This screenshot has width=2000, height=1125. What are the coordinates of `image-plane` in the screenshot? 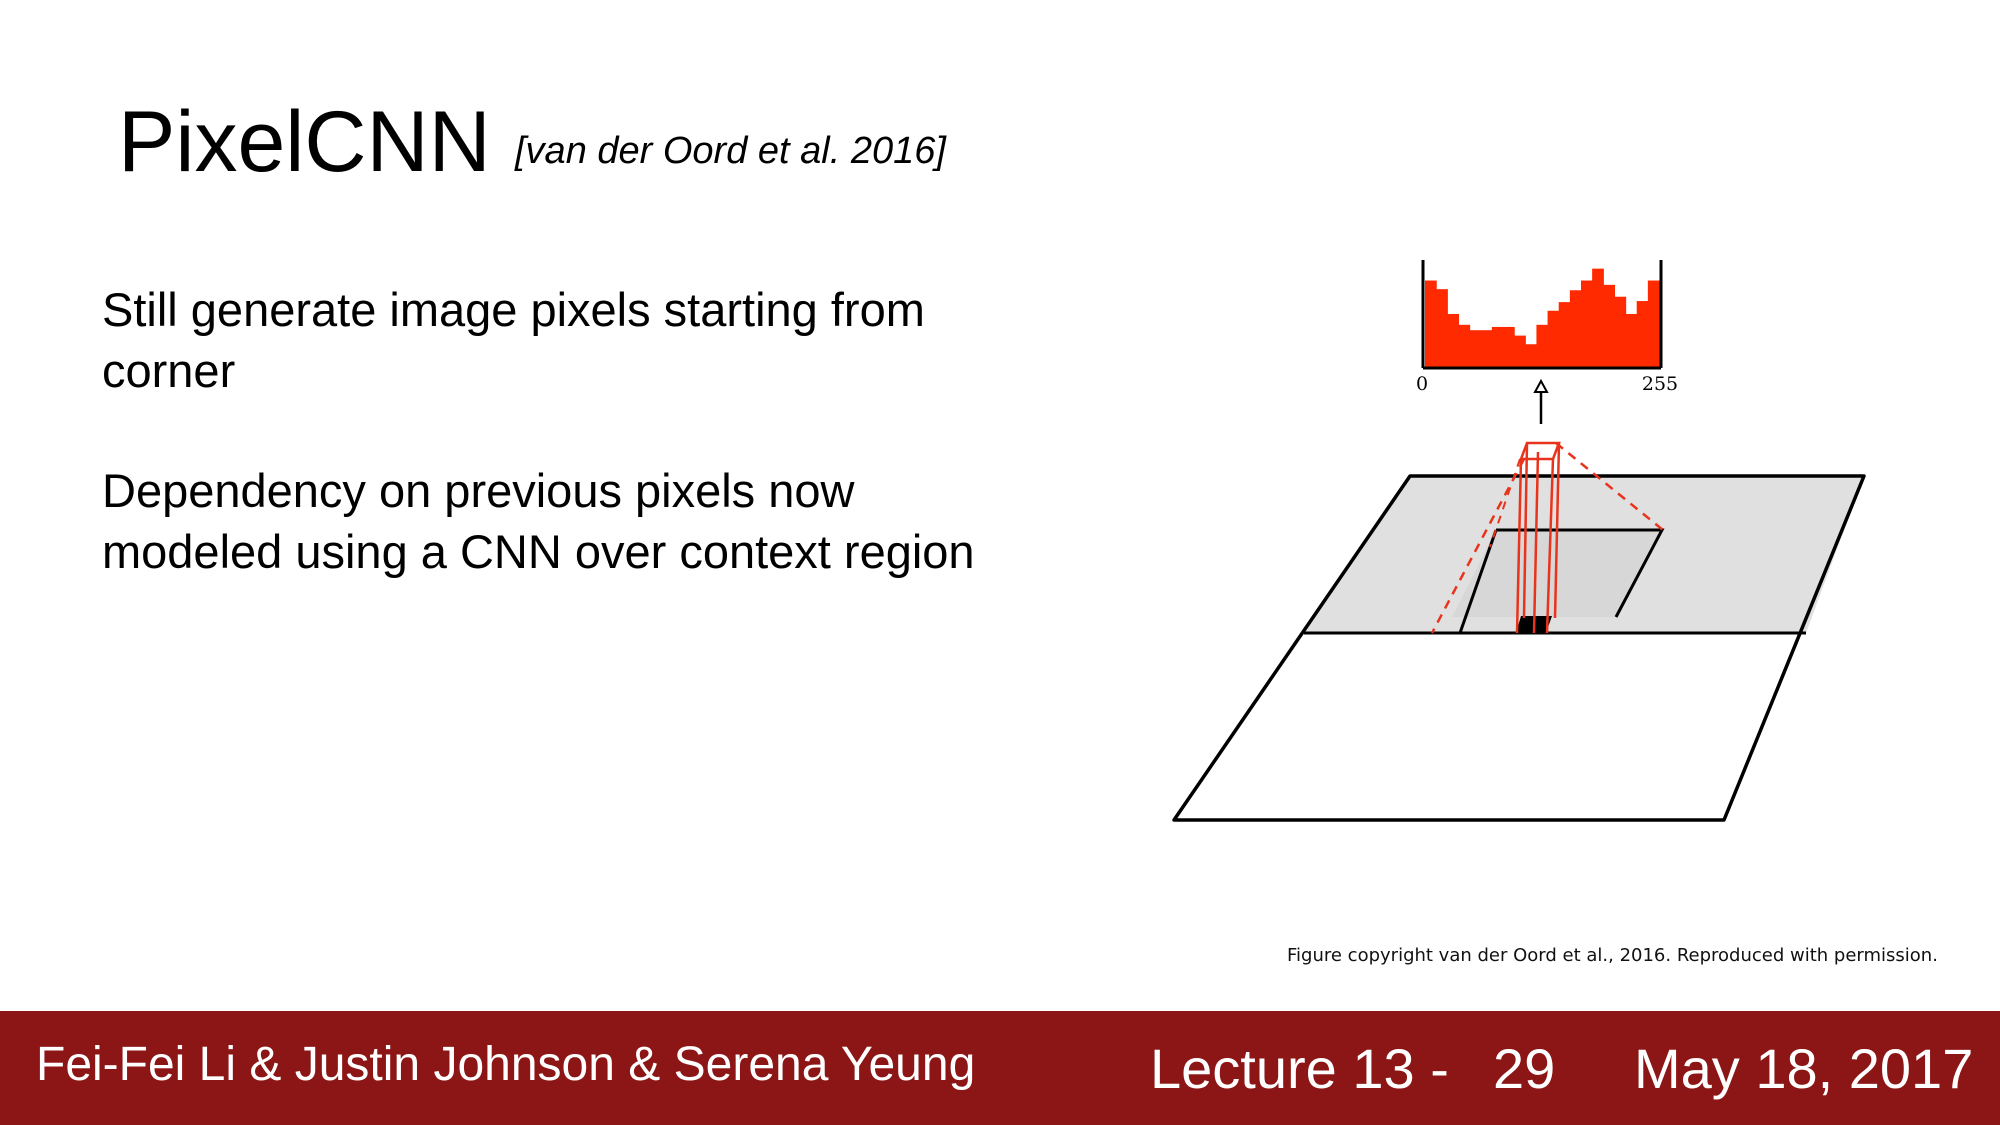 It's located at (1519, 648).